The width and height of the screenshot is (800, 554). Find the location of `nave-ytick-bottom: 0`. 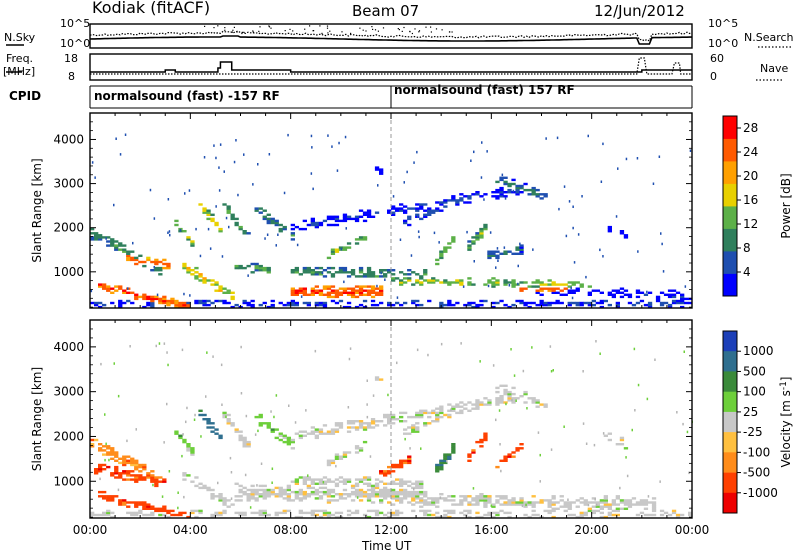

nave-ytick-bottom: 0 is located at coordinates (713, 76).